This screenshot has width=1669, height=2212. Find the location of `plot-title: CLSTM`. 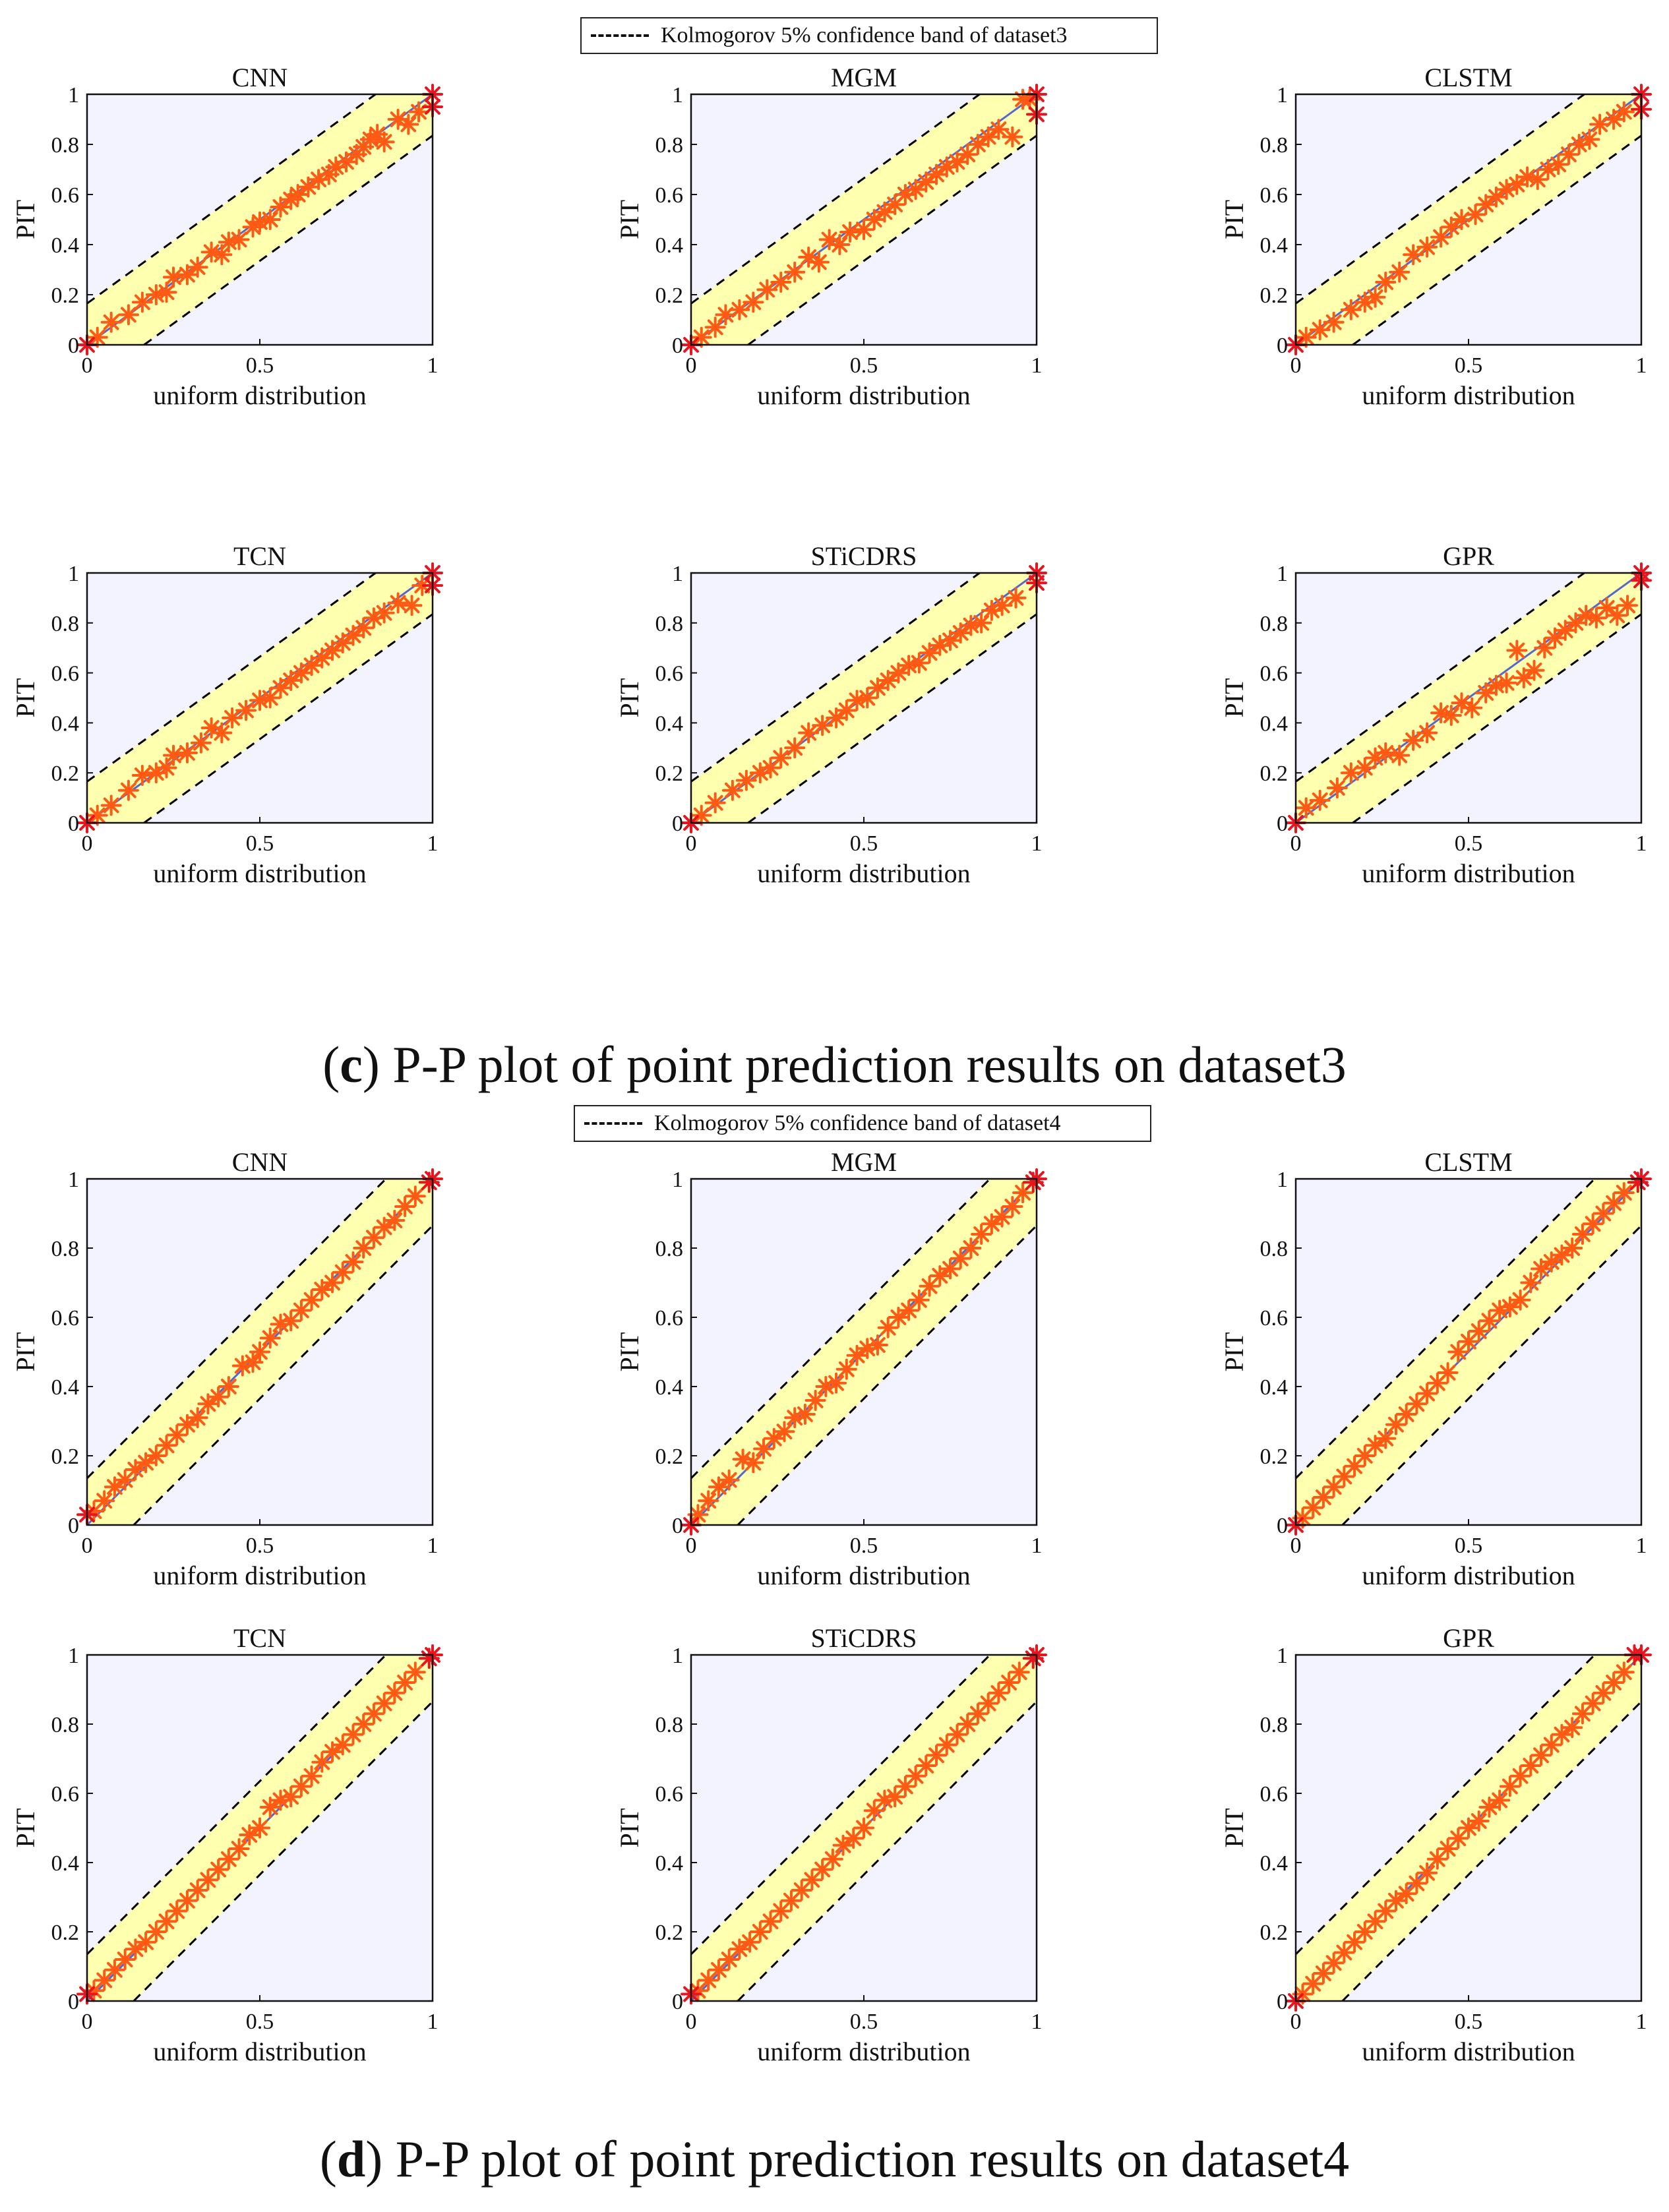

plot-title: CLSTM is located at coordinates (1468, 1162).